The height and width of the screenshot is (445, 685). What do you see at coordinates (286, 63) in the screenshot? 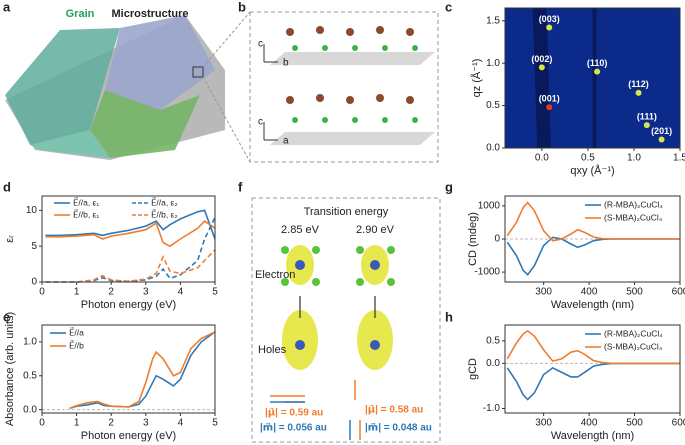
I see `axis-b: b` at bounding box center [286, 63].